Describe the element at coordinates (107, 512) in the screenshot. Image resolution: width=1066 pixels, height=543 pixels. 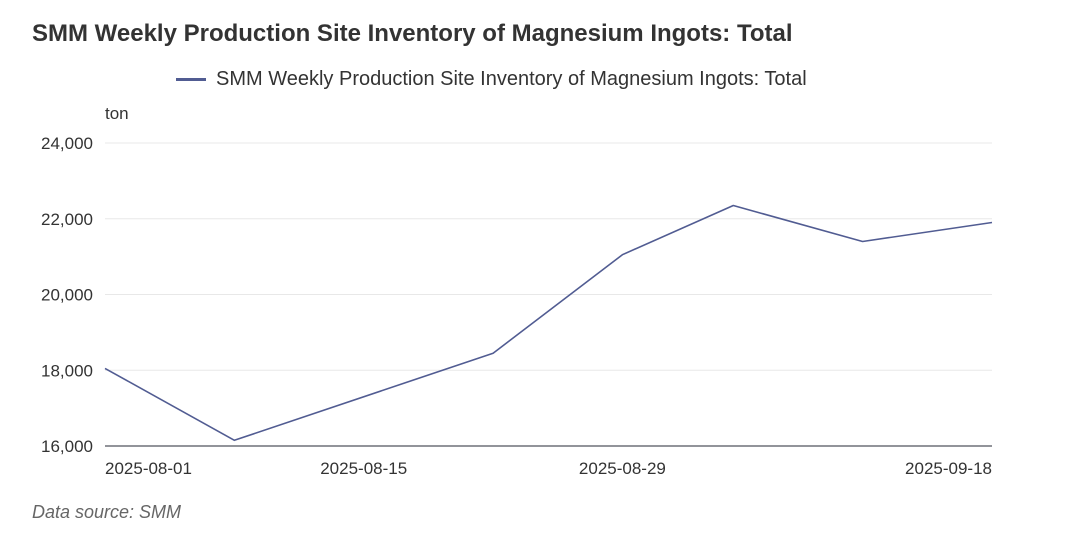
I see `data-source-note: Data source: SMM` at that location.